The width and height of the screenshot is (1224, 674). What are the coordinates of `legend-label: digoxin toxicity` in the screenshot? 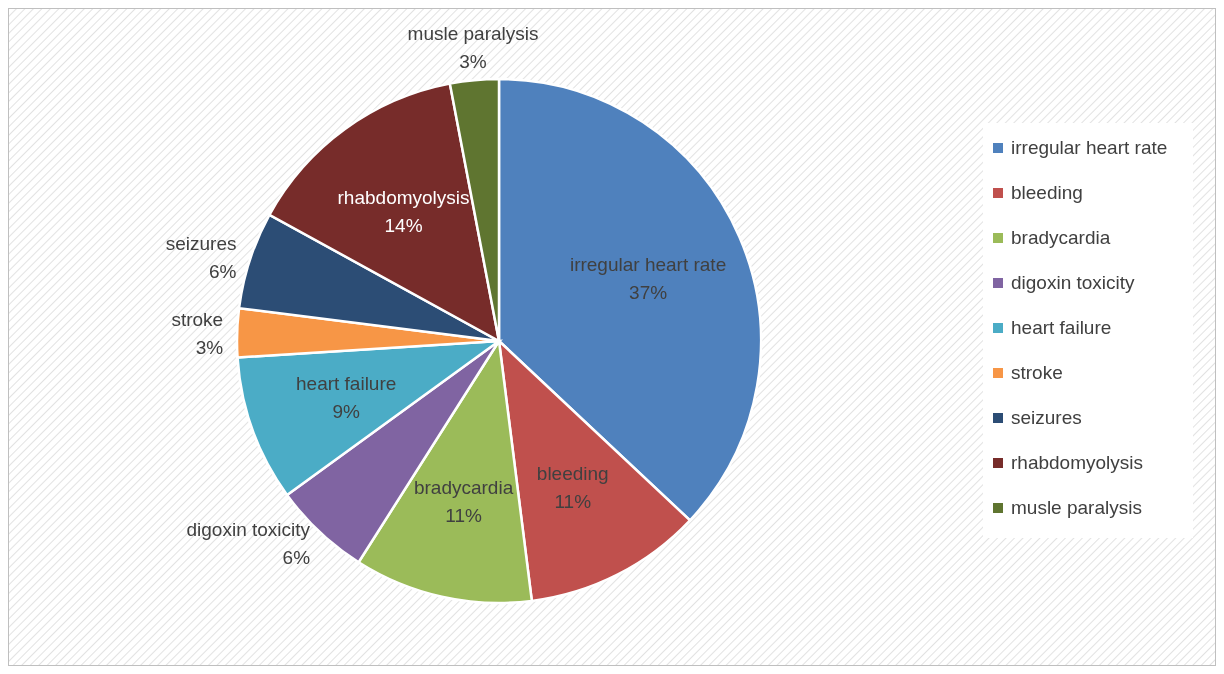 It's located at (1073, 282).